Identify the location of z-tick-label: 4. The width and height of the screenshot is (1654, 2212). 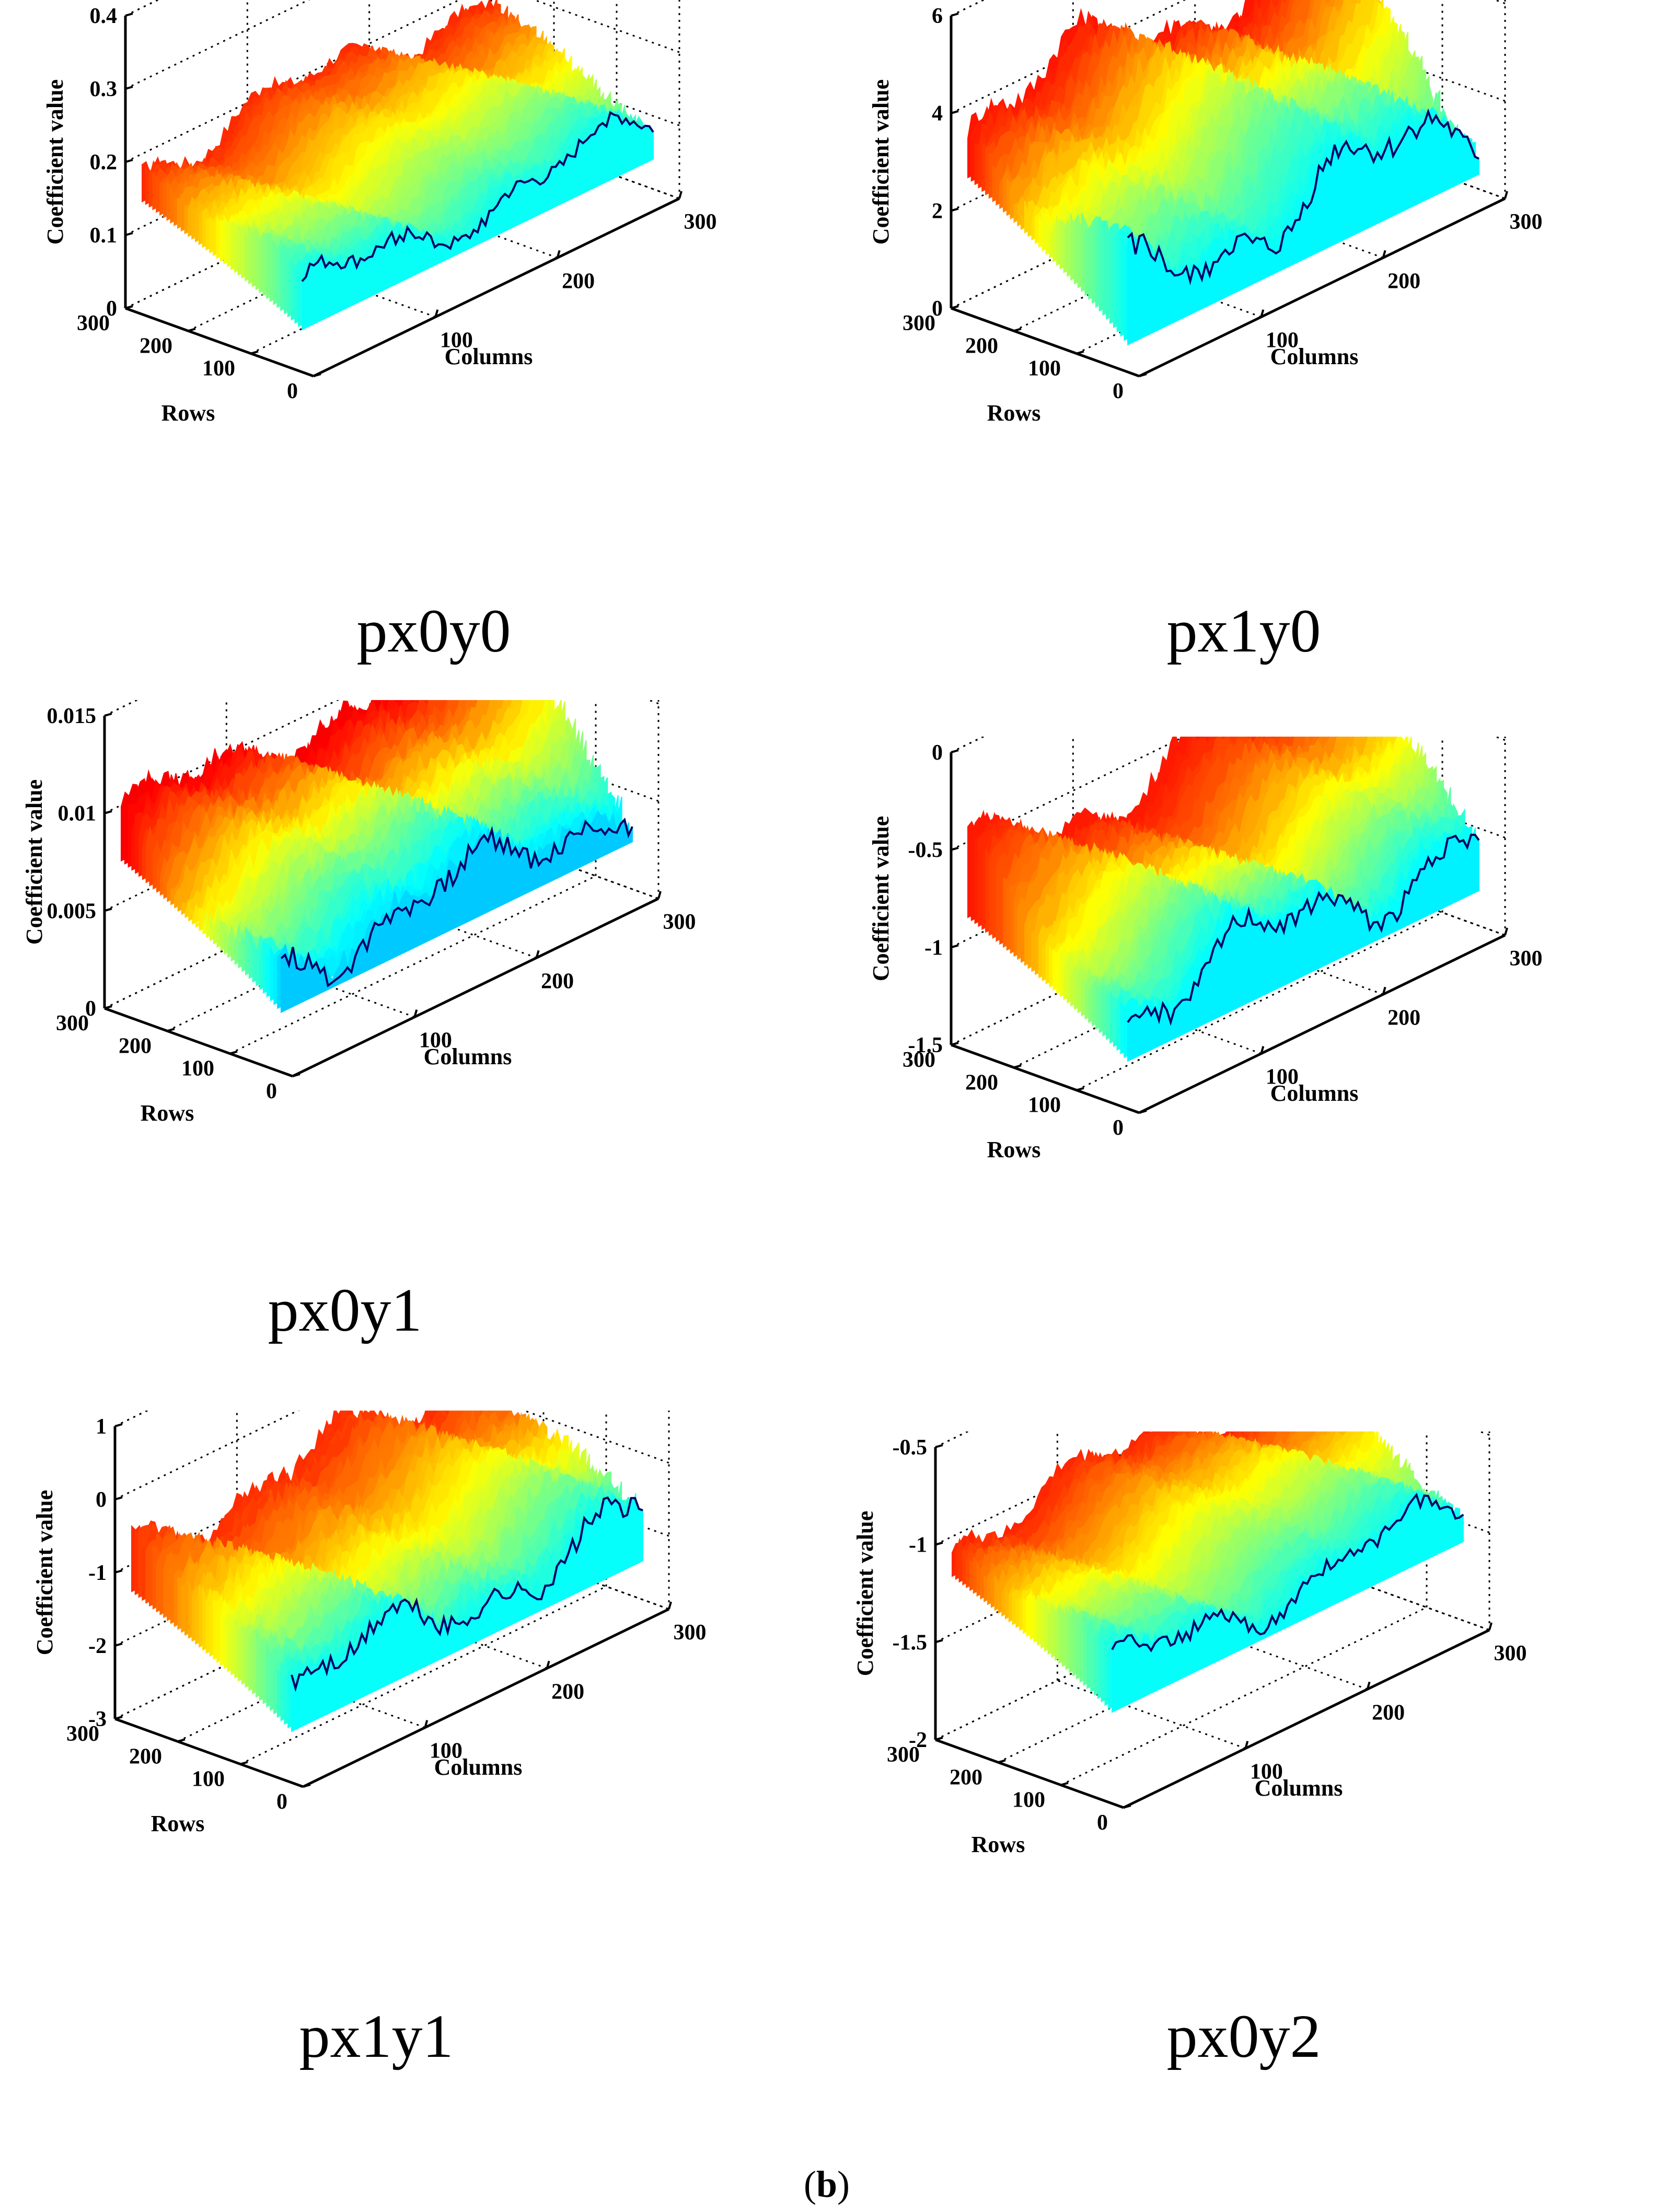
(938, 114).